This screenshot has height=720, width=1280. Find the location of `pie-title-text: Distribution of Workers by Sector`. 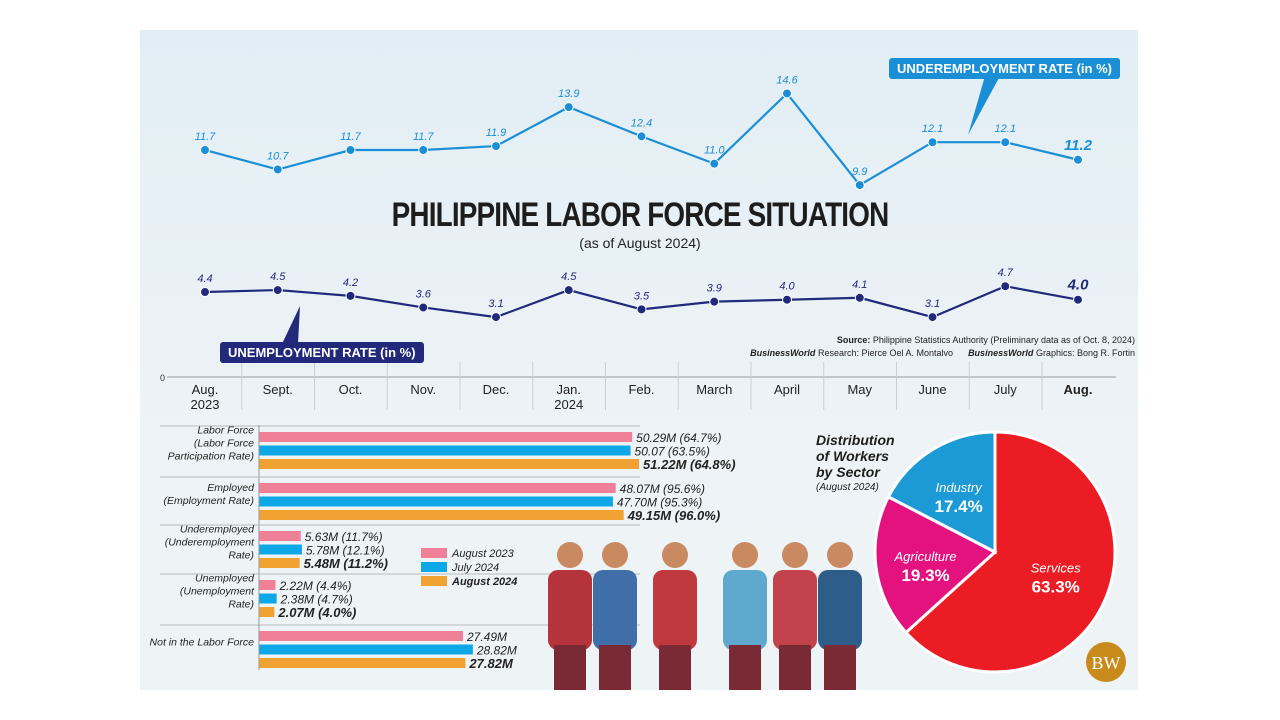

pie-title-text: Distribution of Workers by Sector is located at coordinates (855, 456).